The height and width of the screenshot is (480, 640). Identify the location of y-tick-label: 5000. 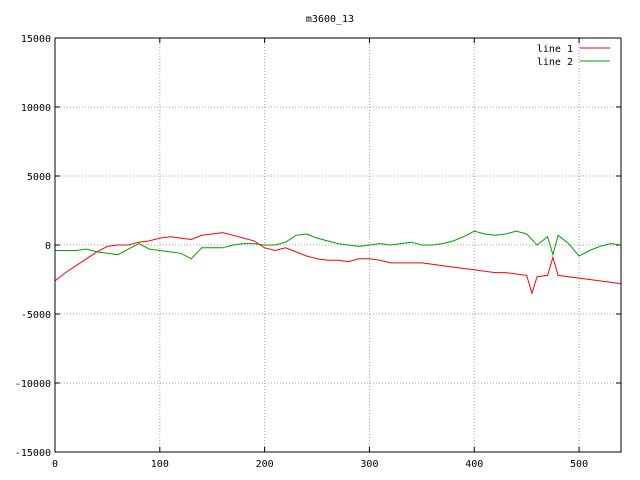
(39, 177).